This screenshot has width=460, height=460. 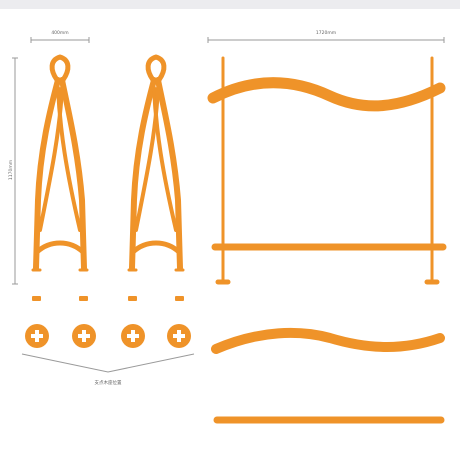 What do you see at coordinates (108, 382) in the screenshot?
I see `support-position-caption: 支点木座位置` at bounding box center [108, 382].